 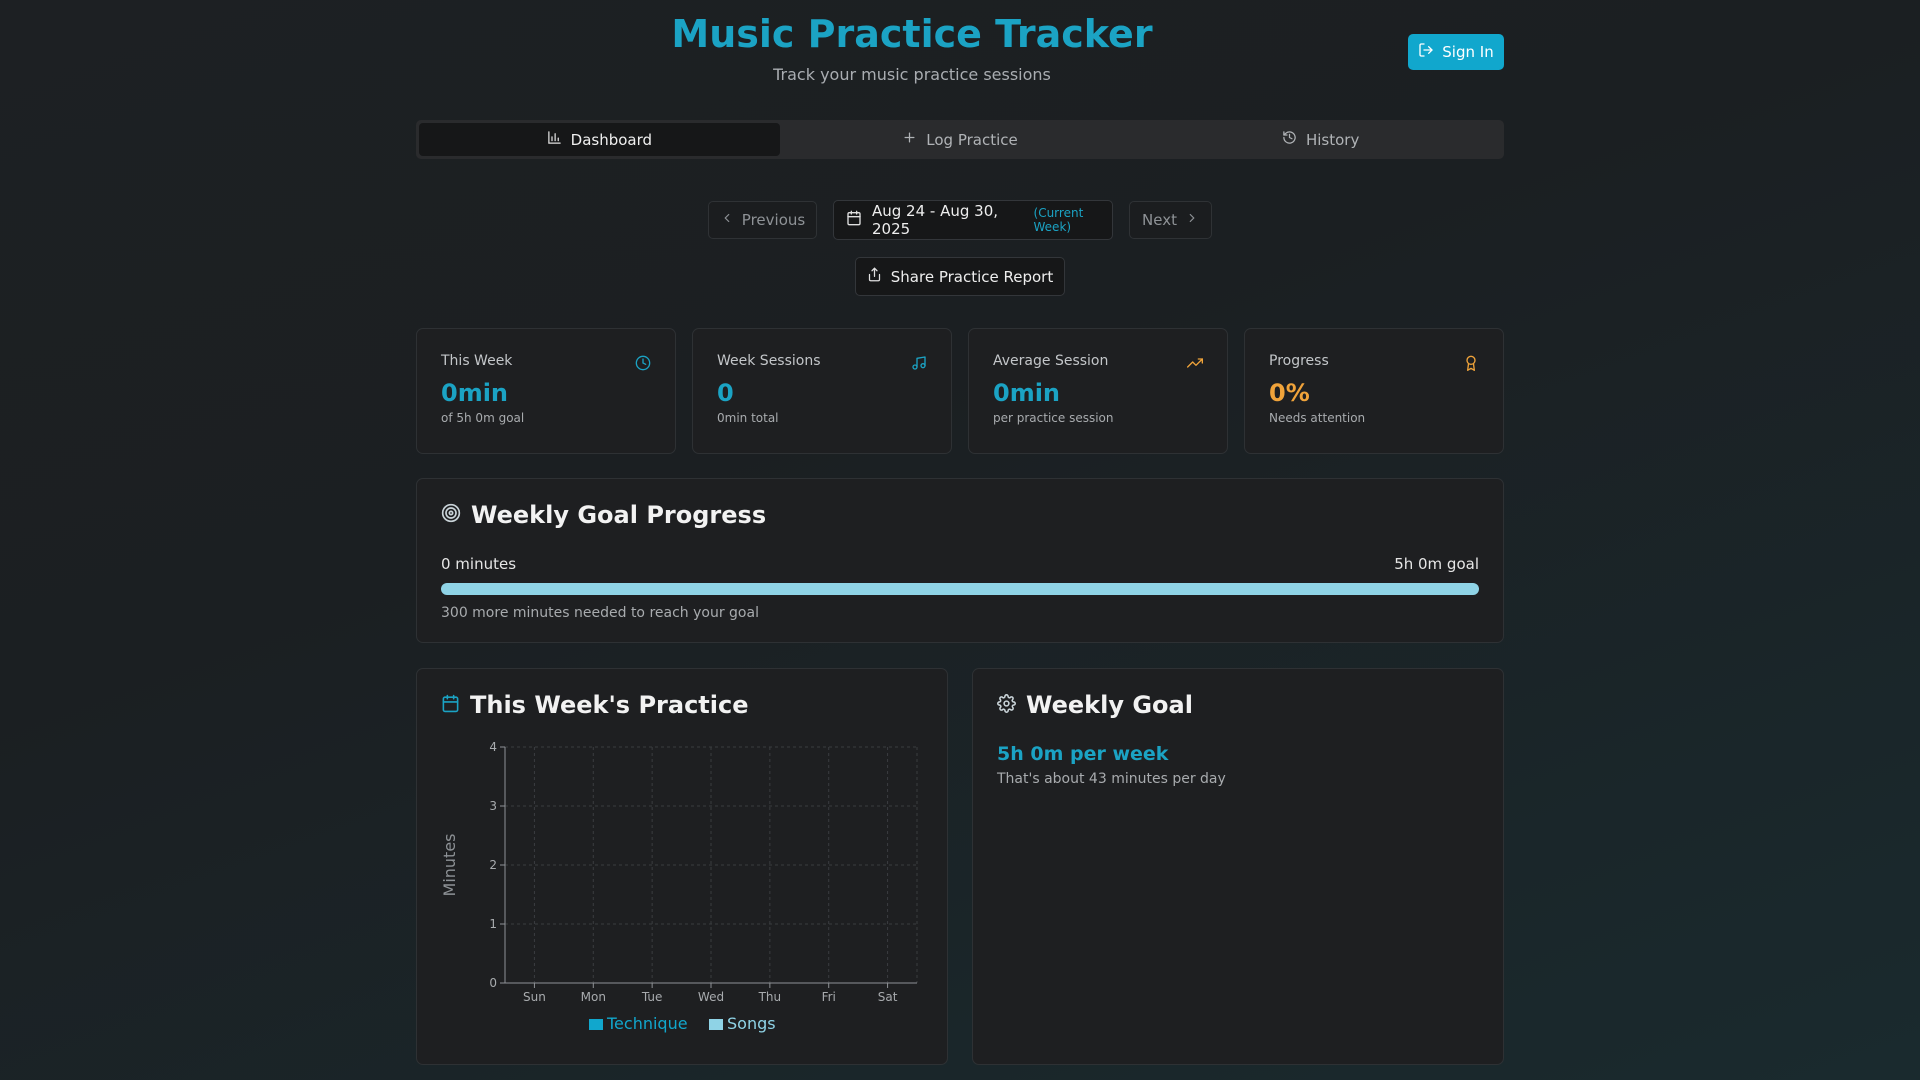 What do you see at coordinates (960, 515) in the screenshot?
I see `goal-progress-header: Weekly Goal Progress` at bounding box center [960, 515].